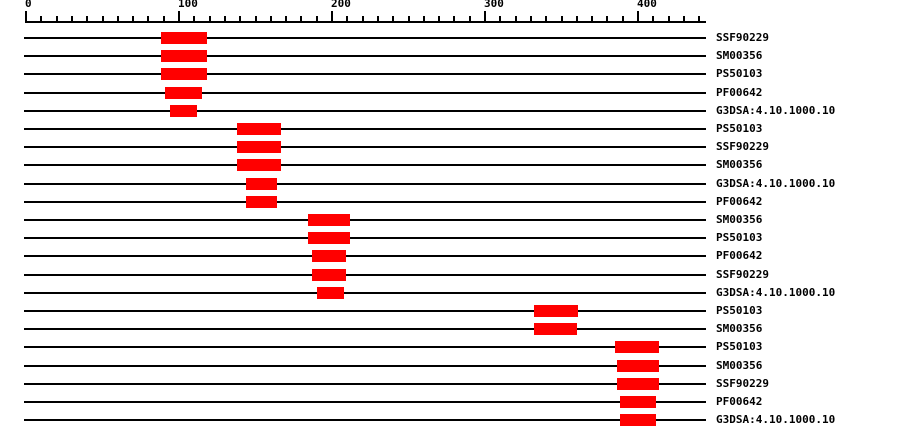 The image size is (900, 436). I want to click on axis-baseline, so click(366, 22).